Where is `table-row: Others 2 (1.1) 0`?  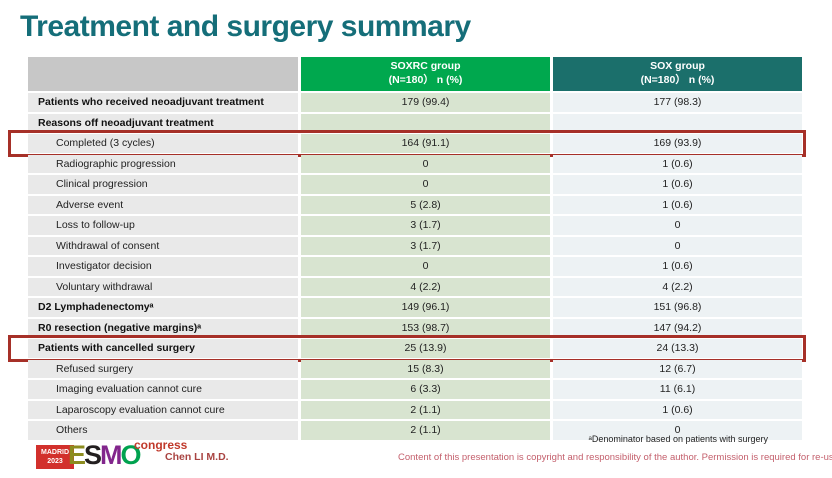
table-row: Others 2 (1.1) 0 is located at coordinates (415, 430).